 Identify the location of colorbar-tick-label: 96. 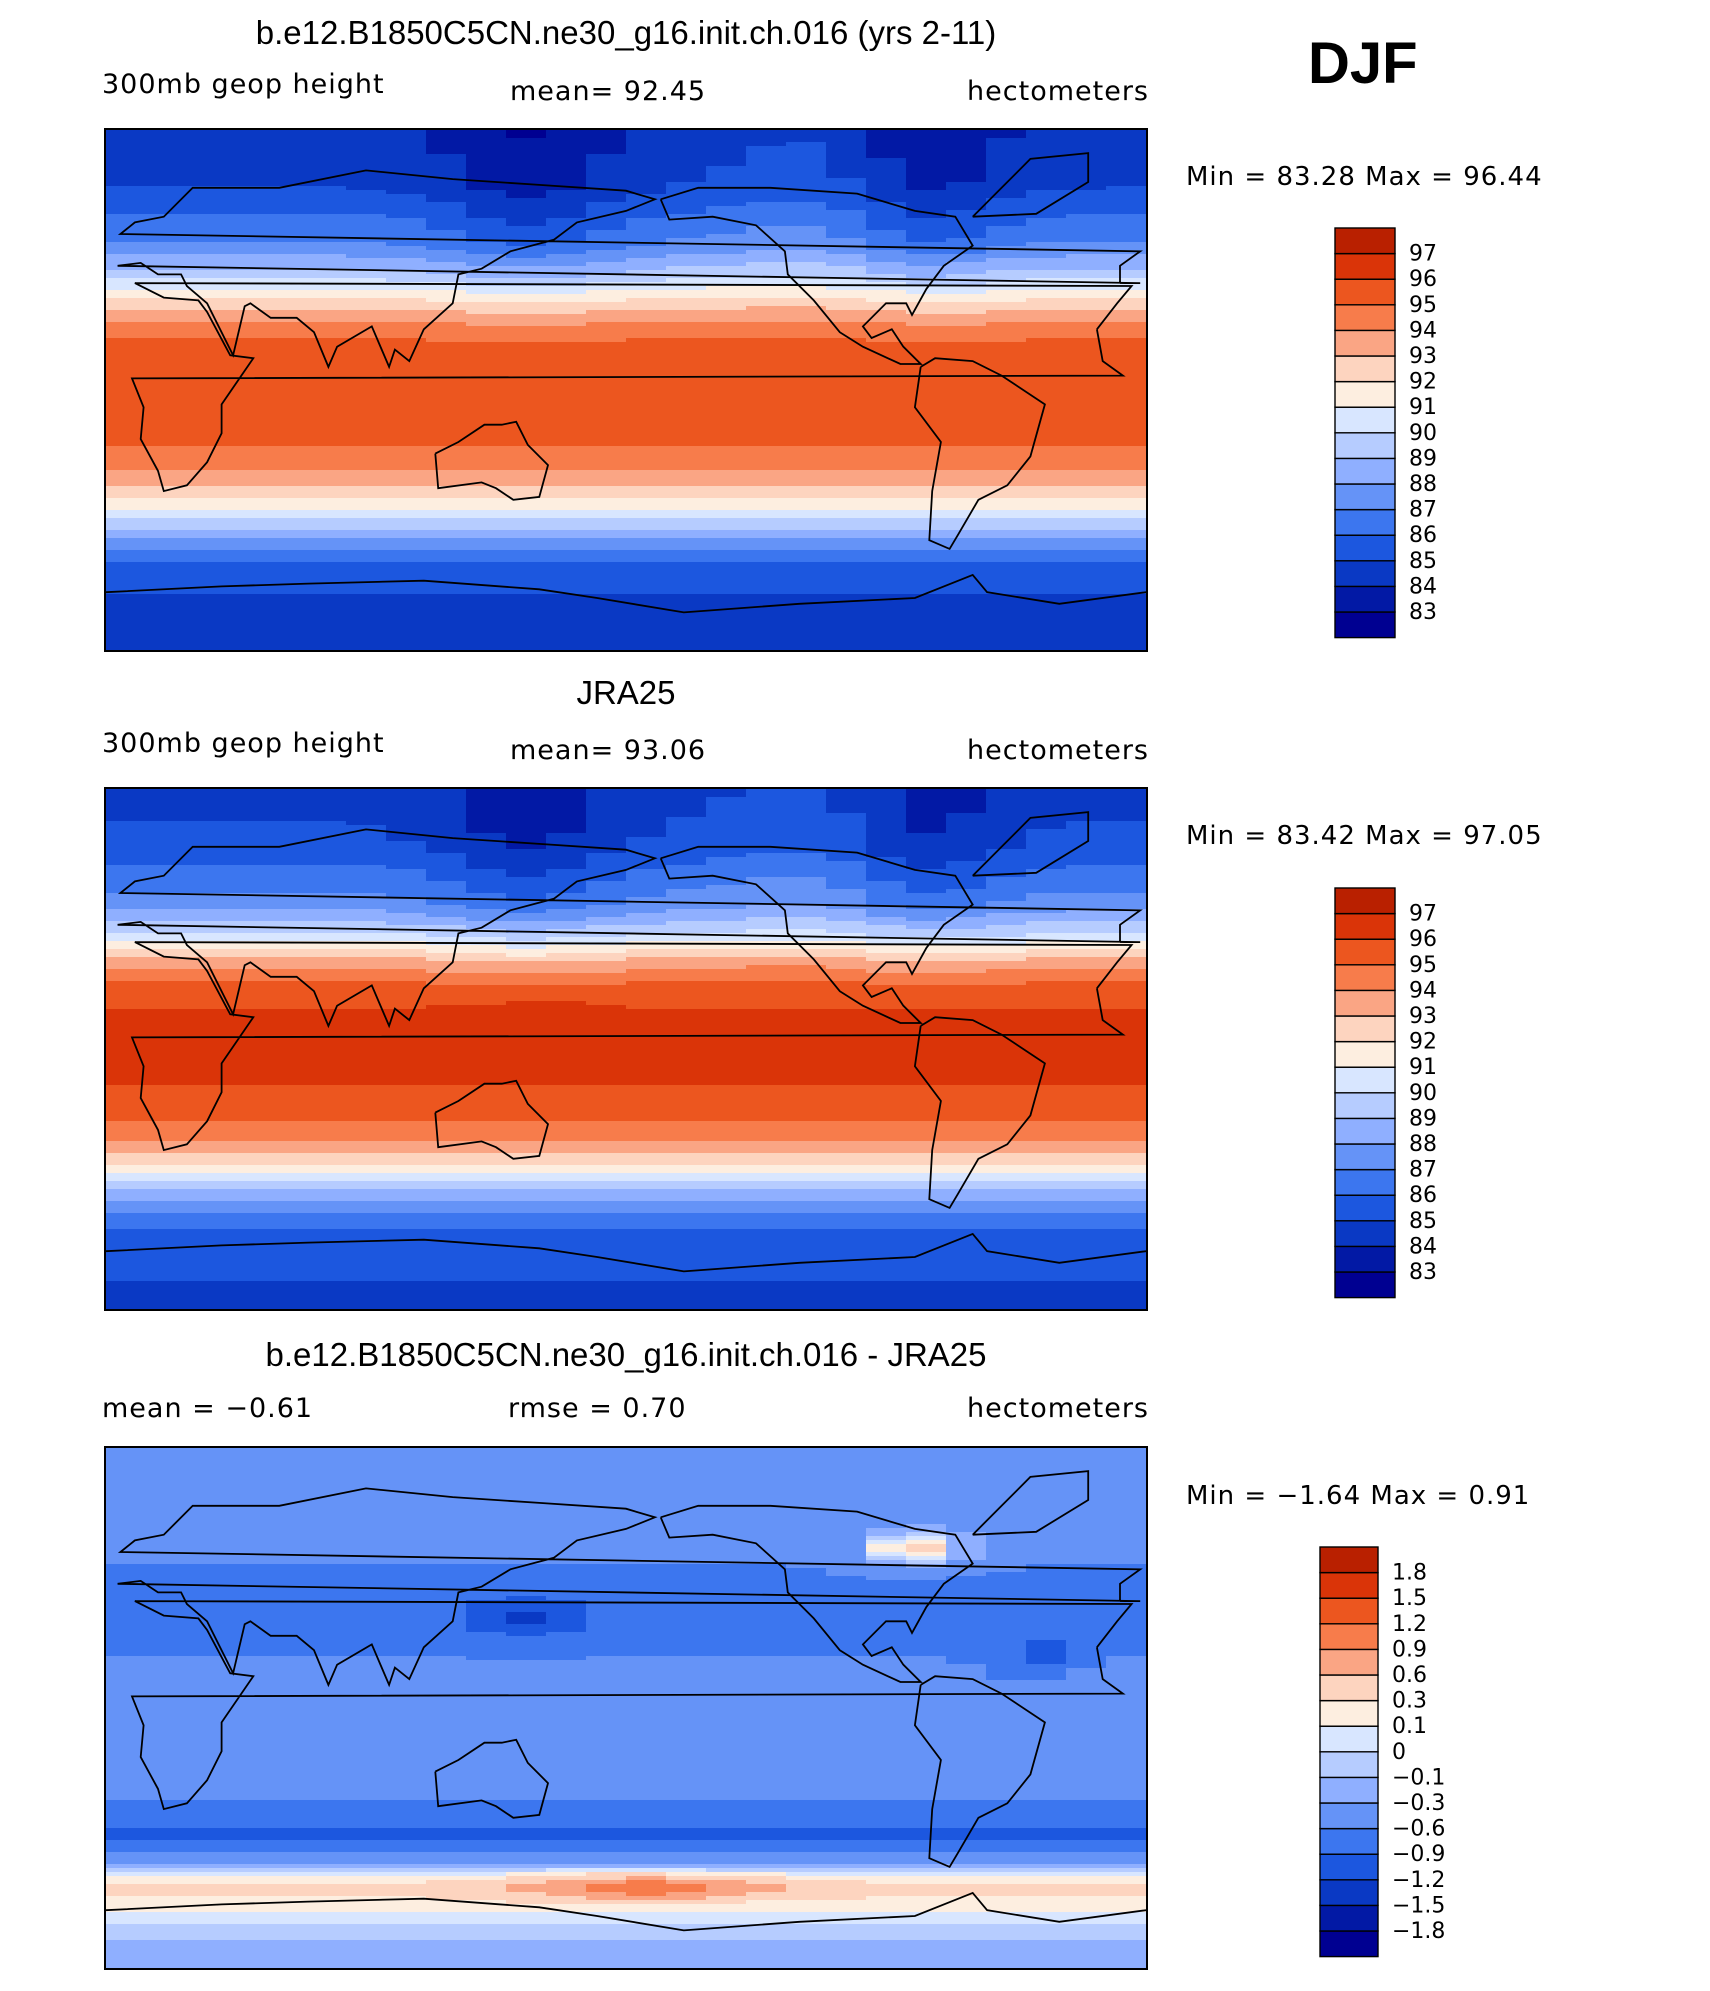
(1423, 279).